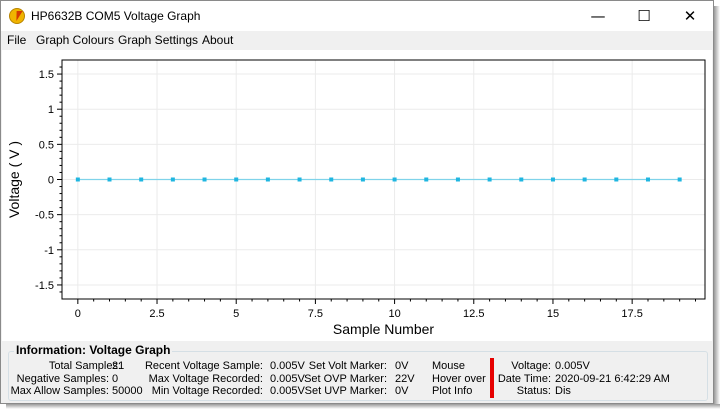 The height and width of the screenshot is (409, 720). Describe the element at coordinates (75, 40) in the screenshot. I see `menu-graph-colours: Graph Colours` at that location.